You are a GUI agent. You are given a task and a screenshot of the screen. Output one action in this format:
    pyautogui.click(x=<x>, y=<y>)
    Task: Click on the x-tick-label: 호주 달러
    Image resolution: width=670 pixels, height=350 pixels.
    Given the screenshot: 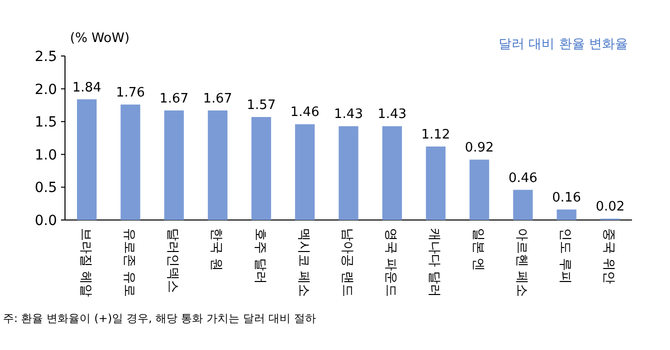 What is the action you would take?
    pyautogui.click(x=260, y=256)
    